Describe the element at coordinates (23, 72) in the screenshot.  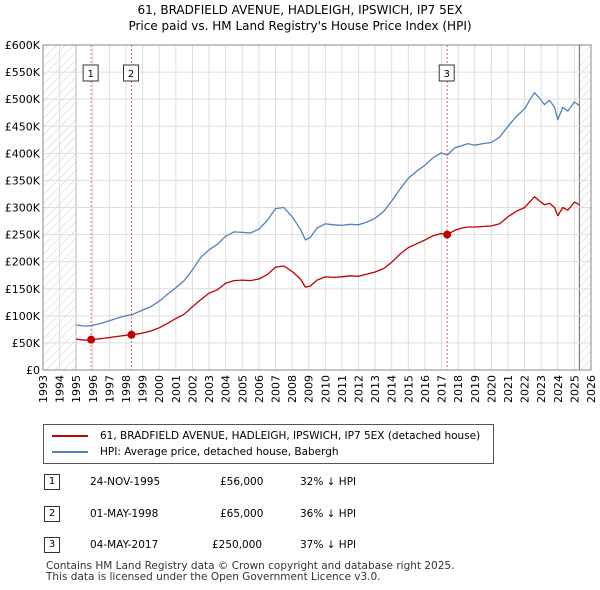
I see `y-tick-label: £550K` at that location.